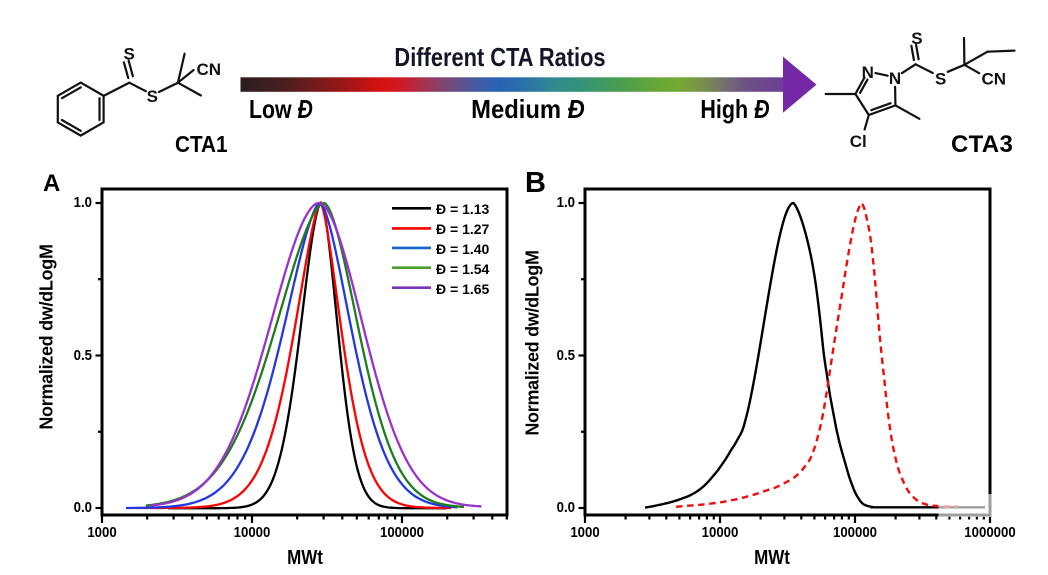  Describe the element at coordinates (858, 141) in the screenshot. I see `svg-text: Cl` at that location.